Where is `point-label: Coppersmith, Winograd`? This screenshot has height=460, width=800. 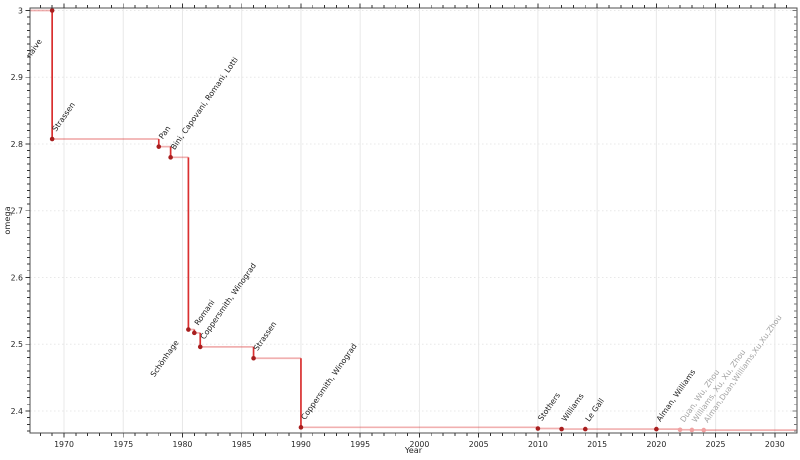 point-label: Coppersmith, Winograd is located at coordinates (329, 382).